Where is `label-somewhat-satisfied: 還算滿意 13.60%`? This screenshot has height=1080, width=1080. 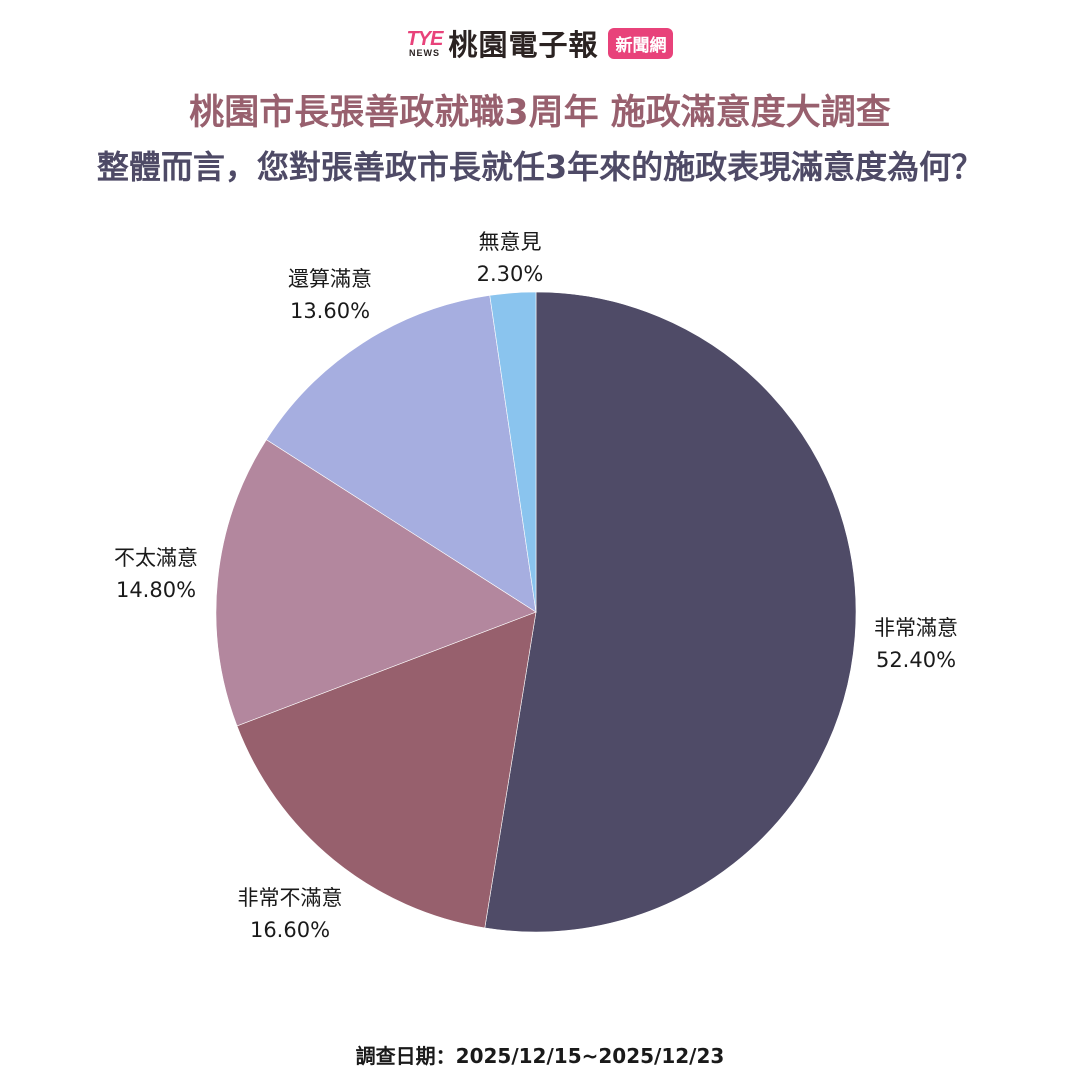 label-somewhat-satisfied: 還算滿意 13.60% is located at coordinates (330, 295).